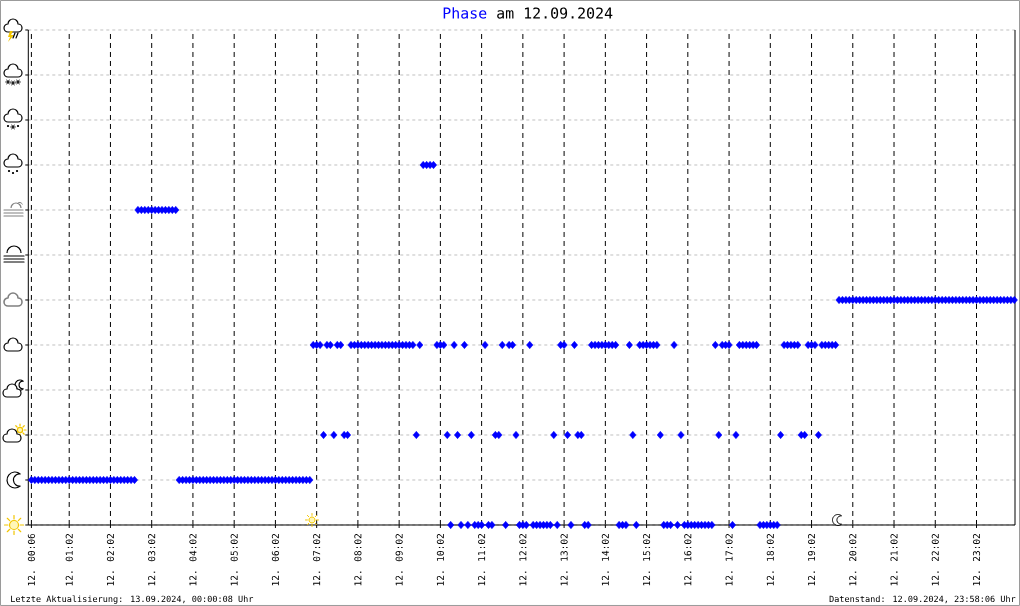 The height and width of the screenshot is (606, 1020). I want to click on x-tick-label: 12. 08:02, so click(358, 560).